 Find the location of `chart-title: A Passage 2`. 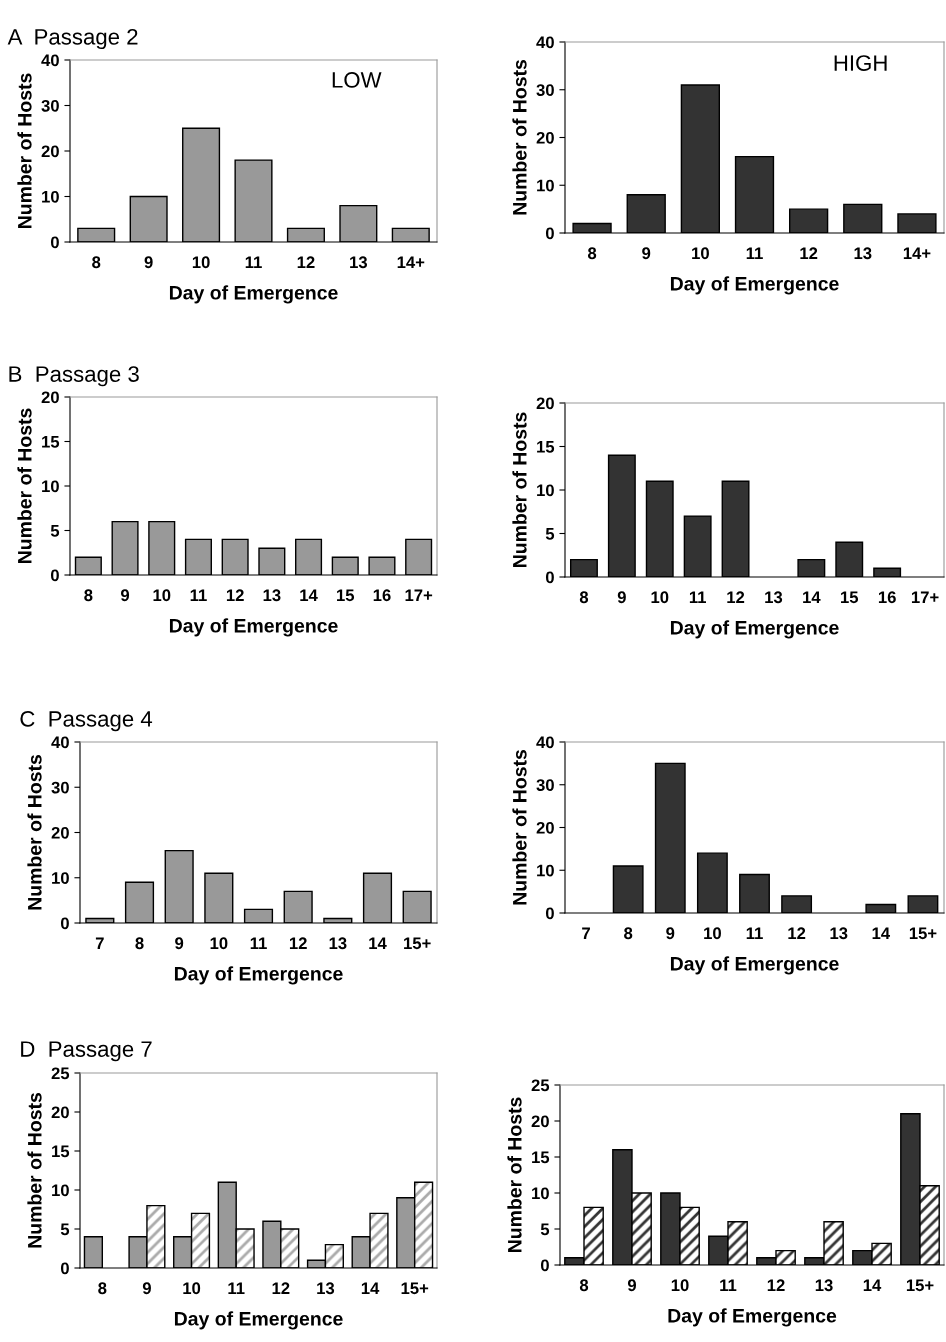

chart-title: A Passage 2 is located at coordinates (72, 39).